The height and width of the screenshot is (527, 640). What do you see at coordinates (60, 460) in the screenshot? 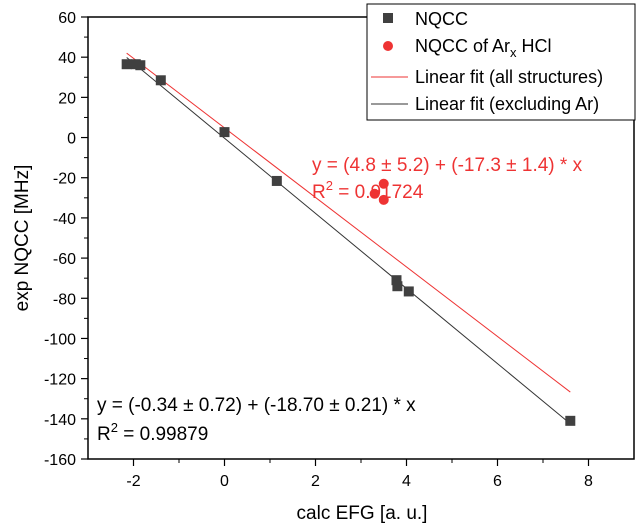
I see `y-tick-label: -160` at bounding box center [60, 460].